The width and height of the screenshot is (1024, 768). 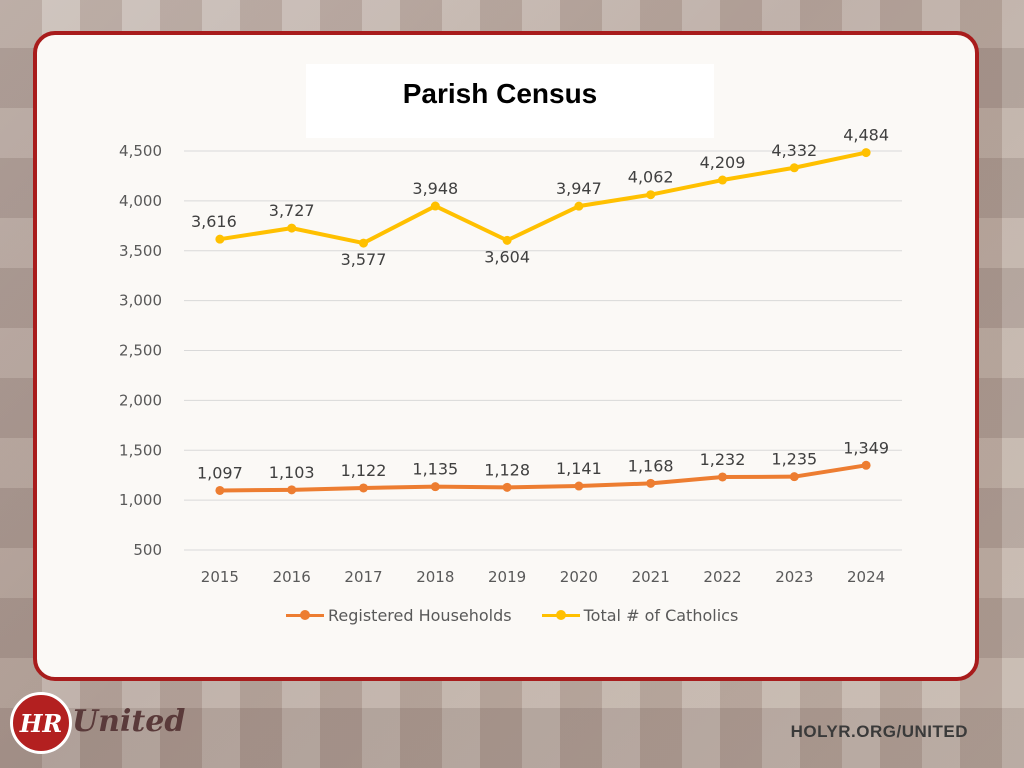 What do you see at coordinates (866, 447) in the screenshot?
I see `data-label: 1,349` at bounding box center [866, 447].